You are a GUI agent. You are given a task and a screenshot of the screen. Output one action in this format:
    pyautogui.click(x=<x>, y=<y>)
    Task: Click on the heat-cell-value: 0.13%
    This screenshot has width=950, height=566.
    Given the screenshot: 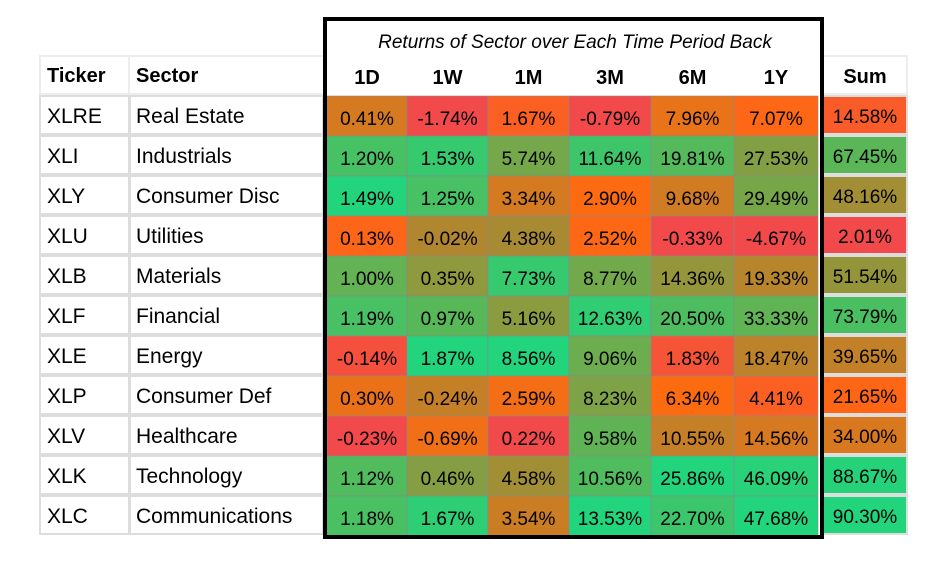 What is the action you would take?
    pyautogui.click(x=367, y=239)
    